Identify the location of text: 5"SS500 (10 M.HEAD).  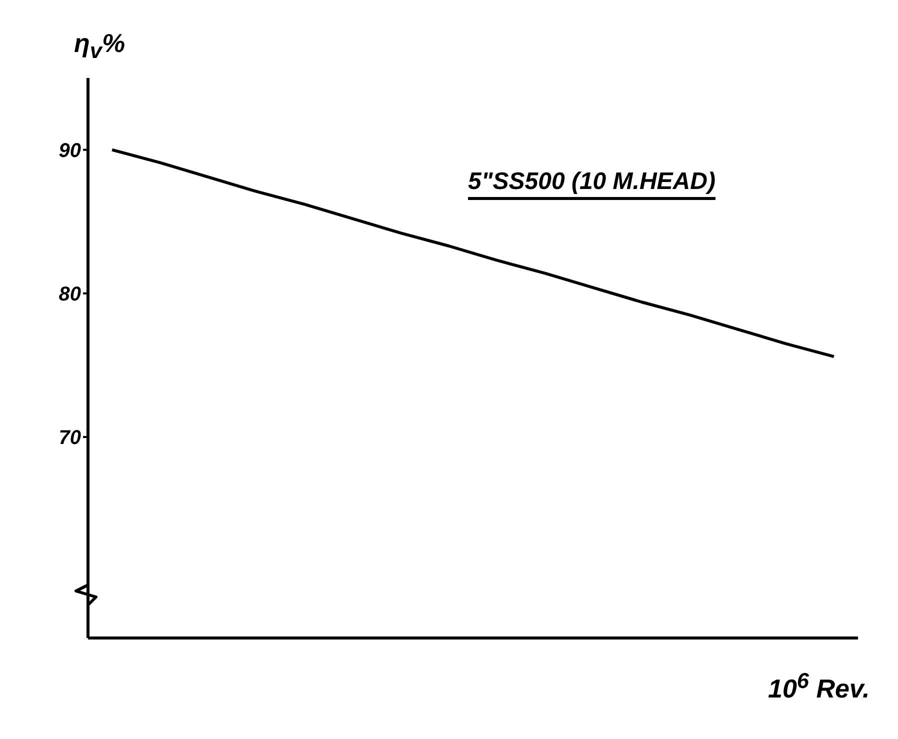
(592, 182).